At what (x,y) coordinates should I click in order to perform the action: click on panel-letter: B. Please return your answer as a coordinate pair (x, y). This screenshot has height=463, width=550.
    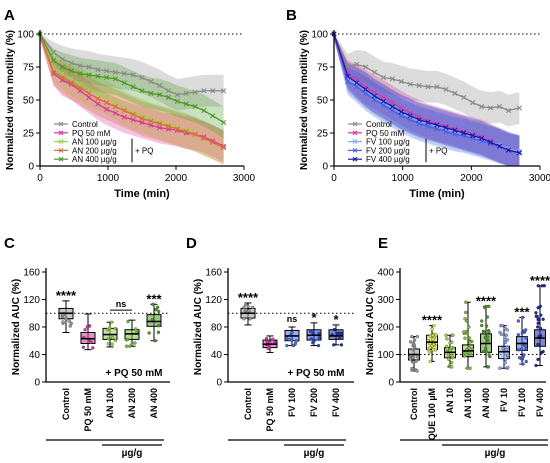
    Looking at the image, I should click on (291, 15).